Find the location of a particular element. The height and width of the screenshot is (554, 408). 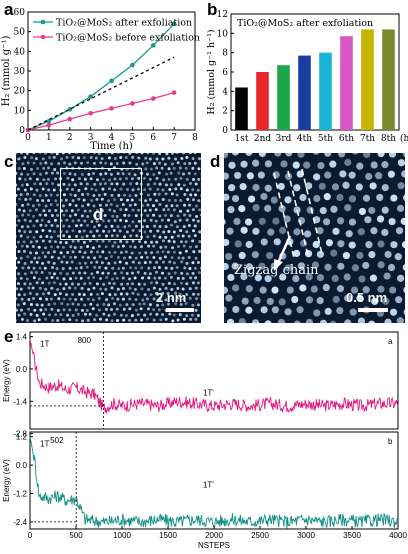

data-point-a is located at coordinates (153, 45).